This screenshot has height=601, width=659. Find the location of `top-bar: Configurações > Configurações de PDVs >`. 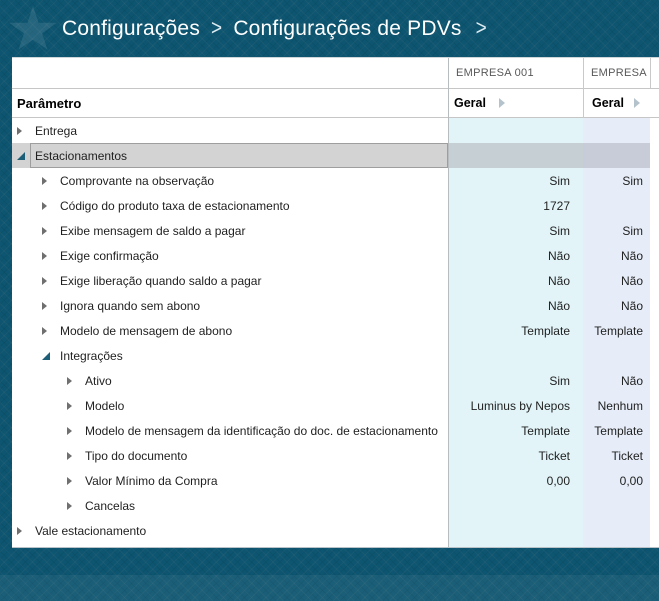

top-bar: Configurações > Configurações de PDVs > is located at coordinates (329, 28).